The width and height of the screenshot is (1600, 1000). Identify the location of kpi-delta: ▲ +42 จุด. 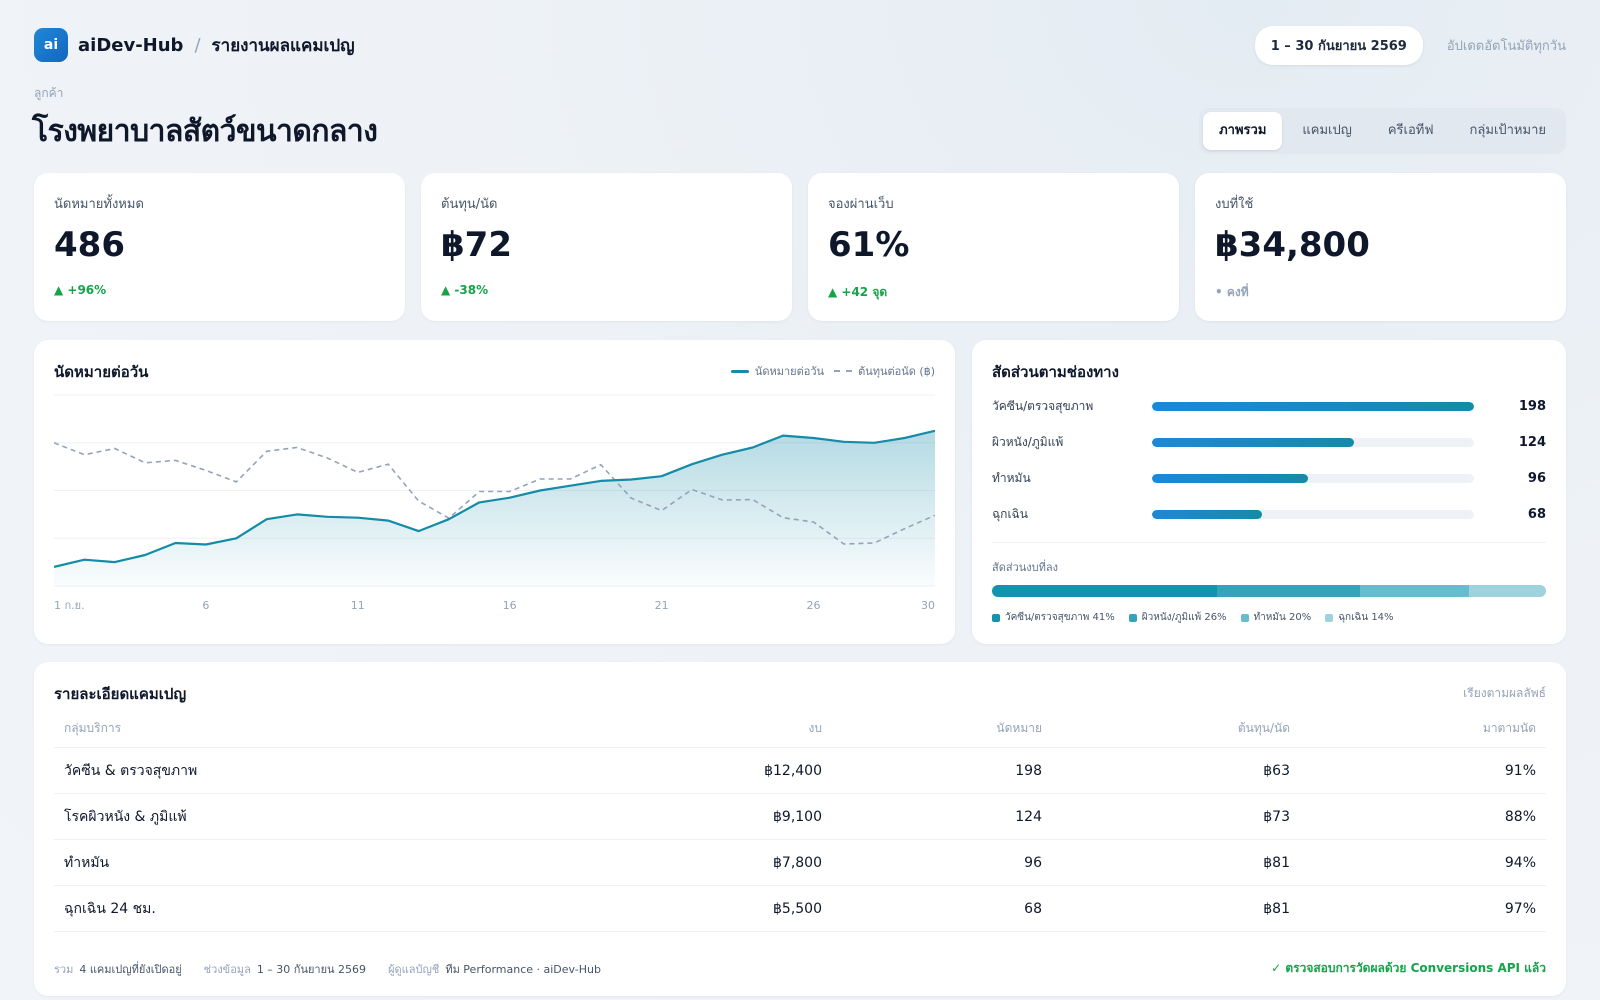
(858, 292).